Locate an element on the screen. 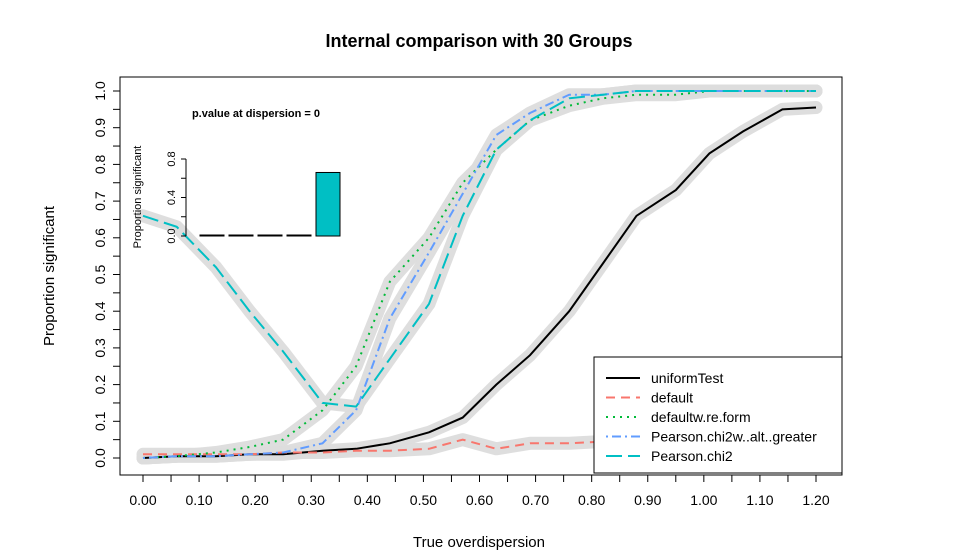 Image resolution: width=959 pixels, height=550 pixels. x-tick-label: 0.30 is located at coordinates (311, 500).